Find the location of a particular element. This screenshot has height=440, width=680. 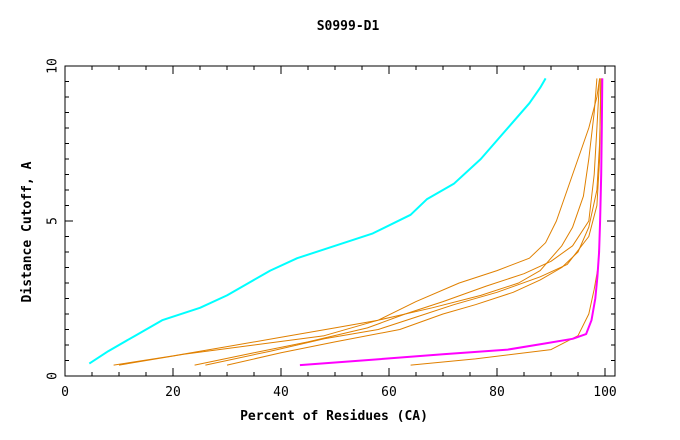

x-tick-label: 60 is located at coordinates (389, 392).